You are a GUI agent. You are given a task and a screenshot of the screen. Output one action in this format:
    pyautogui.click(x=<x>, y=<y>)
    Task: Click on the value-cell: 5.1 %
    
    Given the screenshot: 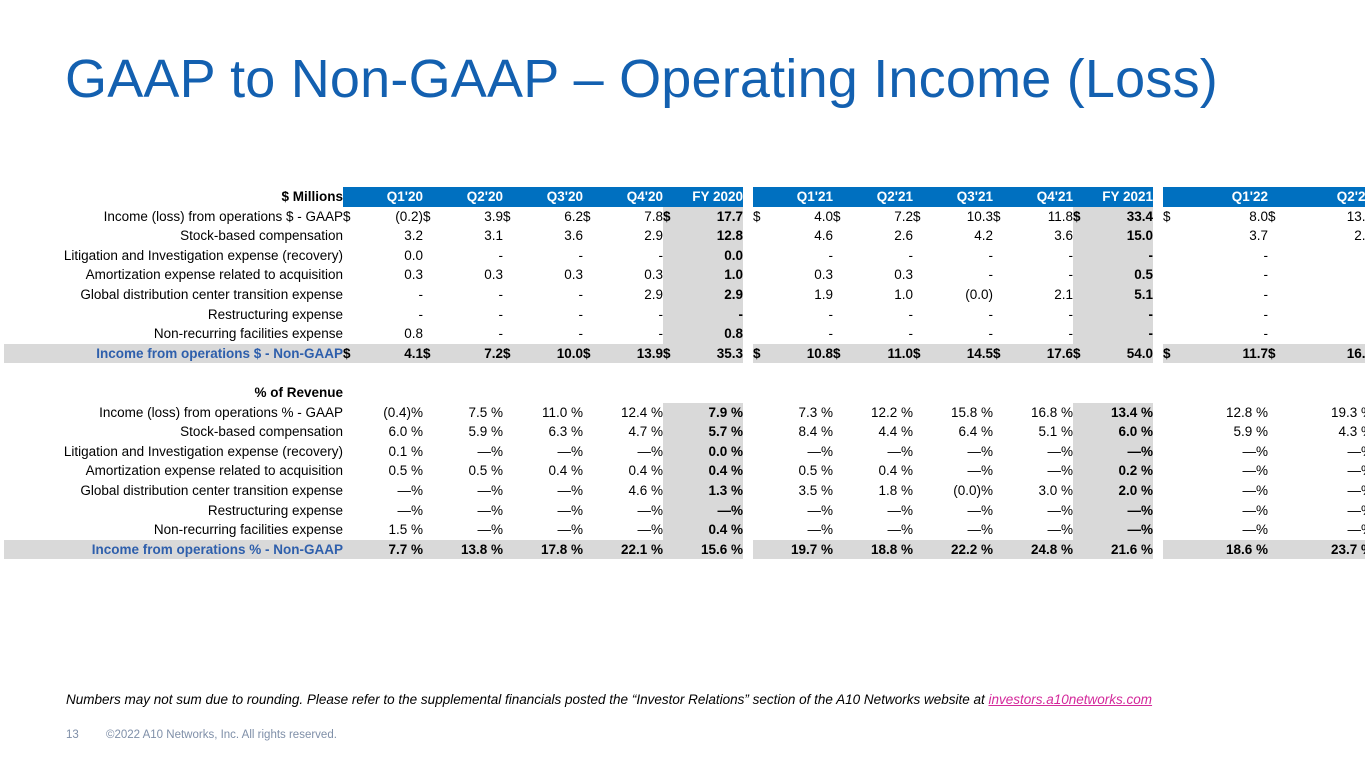 What is the action you would take?
    pyautogui.click(x=1056, y=432)
    